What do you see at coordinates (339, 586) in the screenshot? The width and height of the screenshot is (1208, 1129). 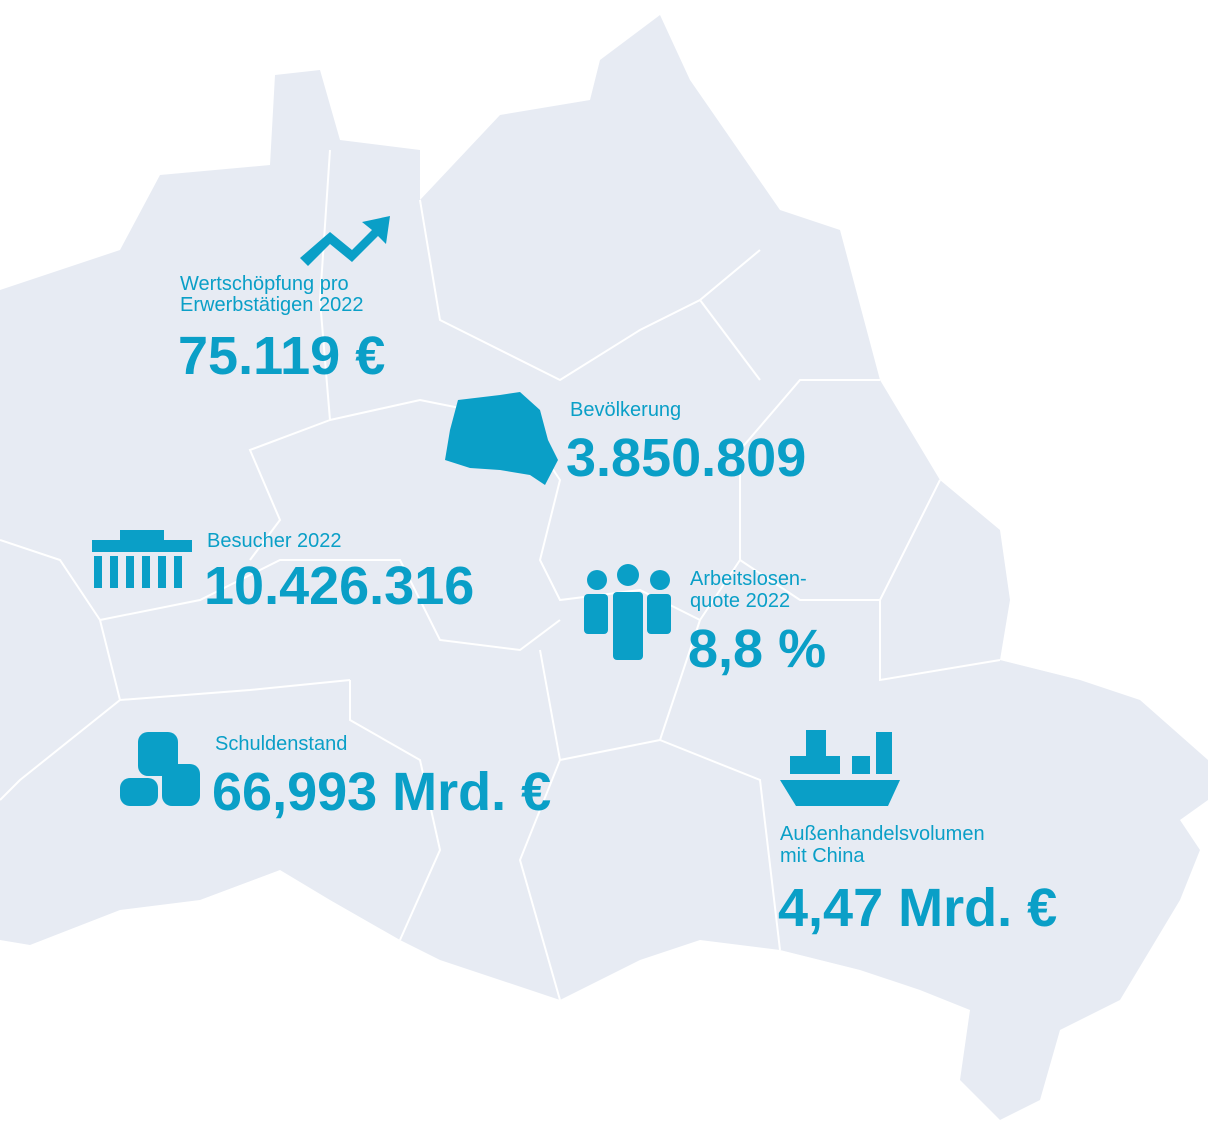 I see `stat-value: 10.426.316` at bounding box center [339, 586].